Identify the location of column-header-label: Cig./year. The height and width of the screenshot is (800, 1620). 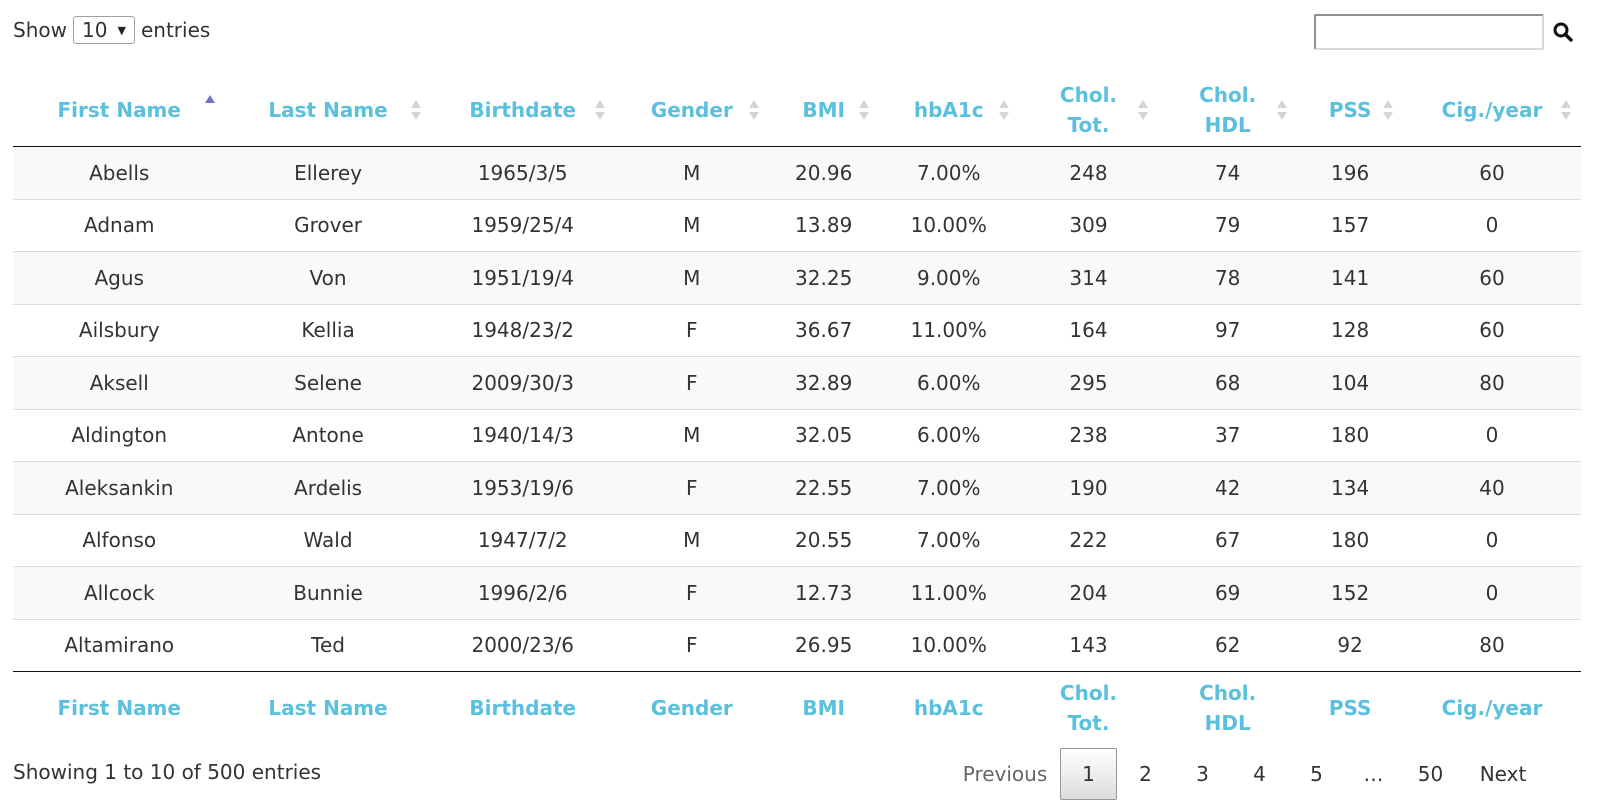
(1492, 110).